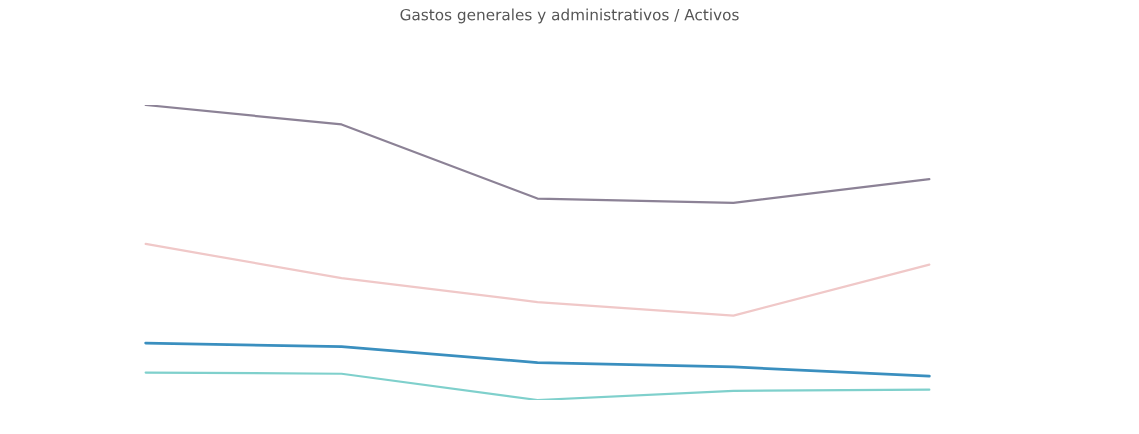 This screenshot has height=434, width=1139. Describe the element at coordinates (569, 16) in the screenshot. I see `chart-title: Gastos generales y administrativos / Activos` at that location.